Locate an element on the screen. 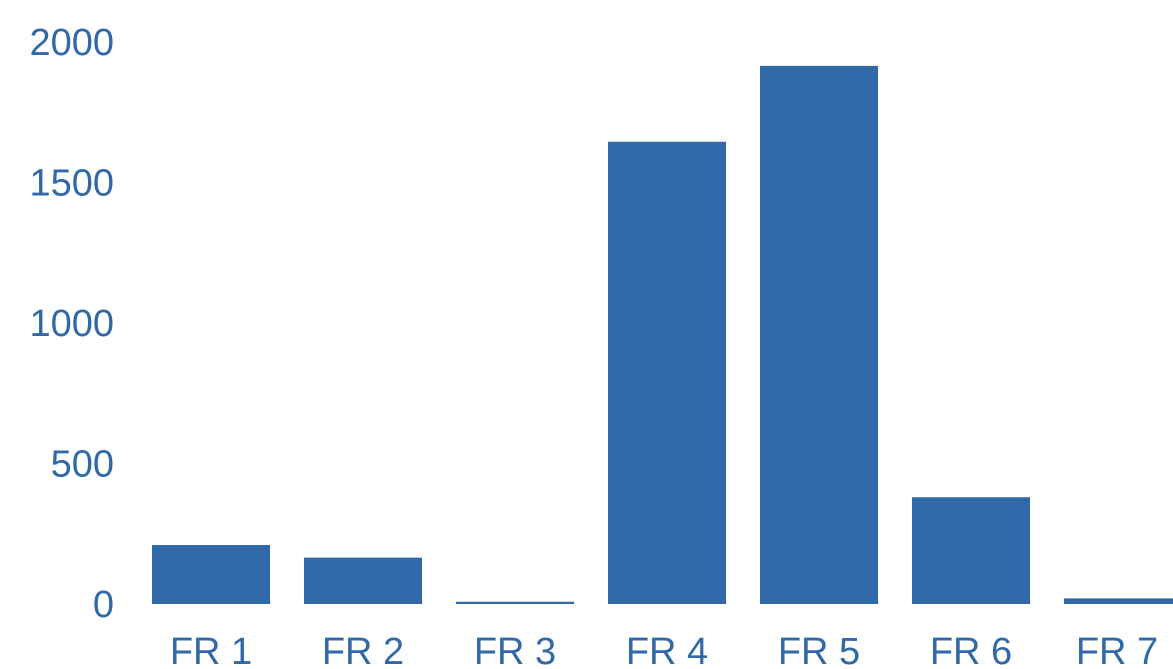  y-tick-label: 0 is located at coordinates (103, 605).